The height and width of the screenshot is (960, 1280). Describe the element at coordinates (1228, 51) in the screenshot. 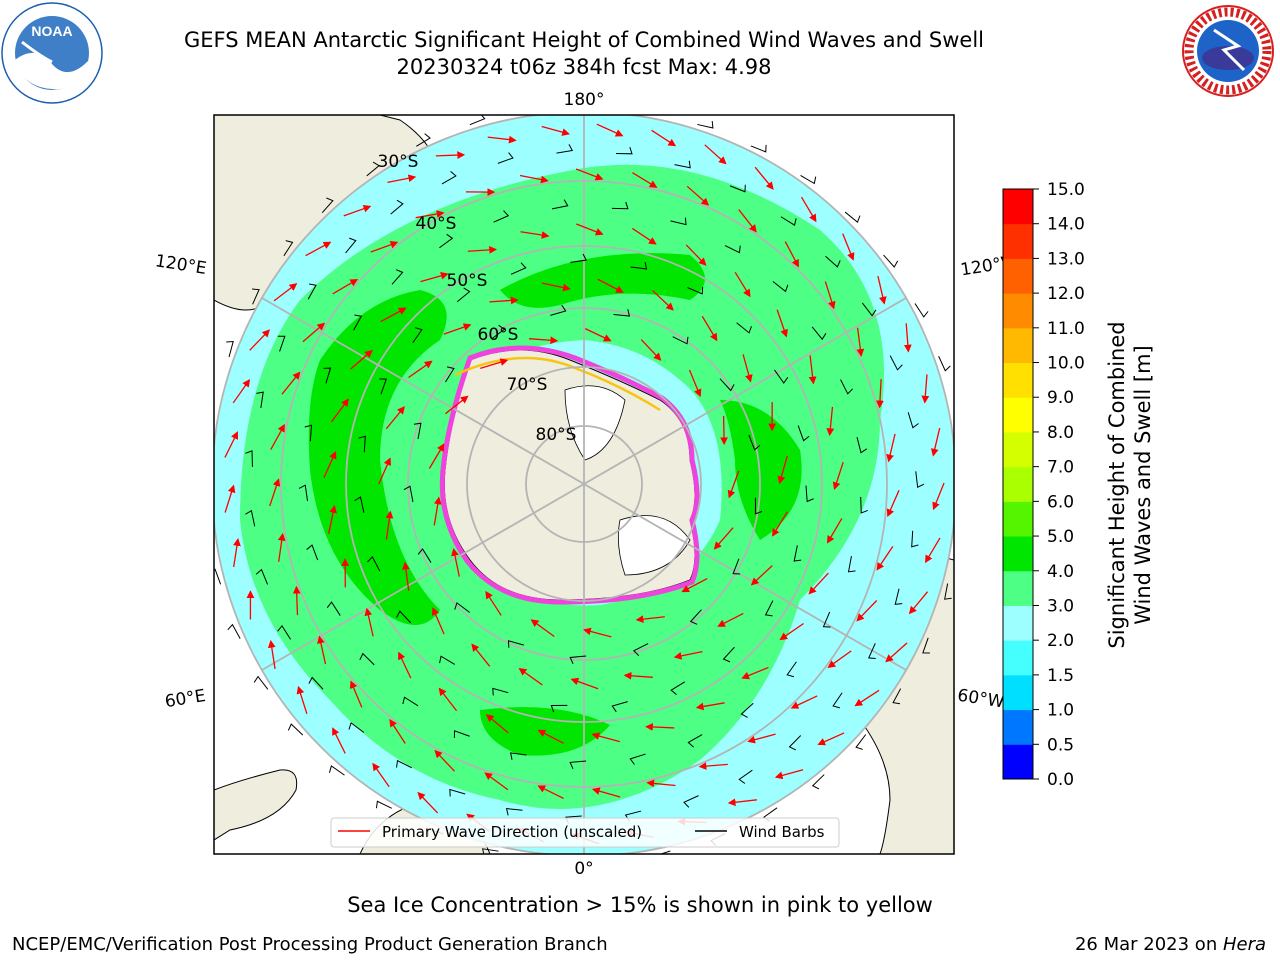

I see `nws-logo-icon` at that location.